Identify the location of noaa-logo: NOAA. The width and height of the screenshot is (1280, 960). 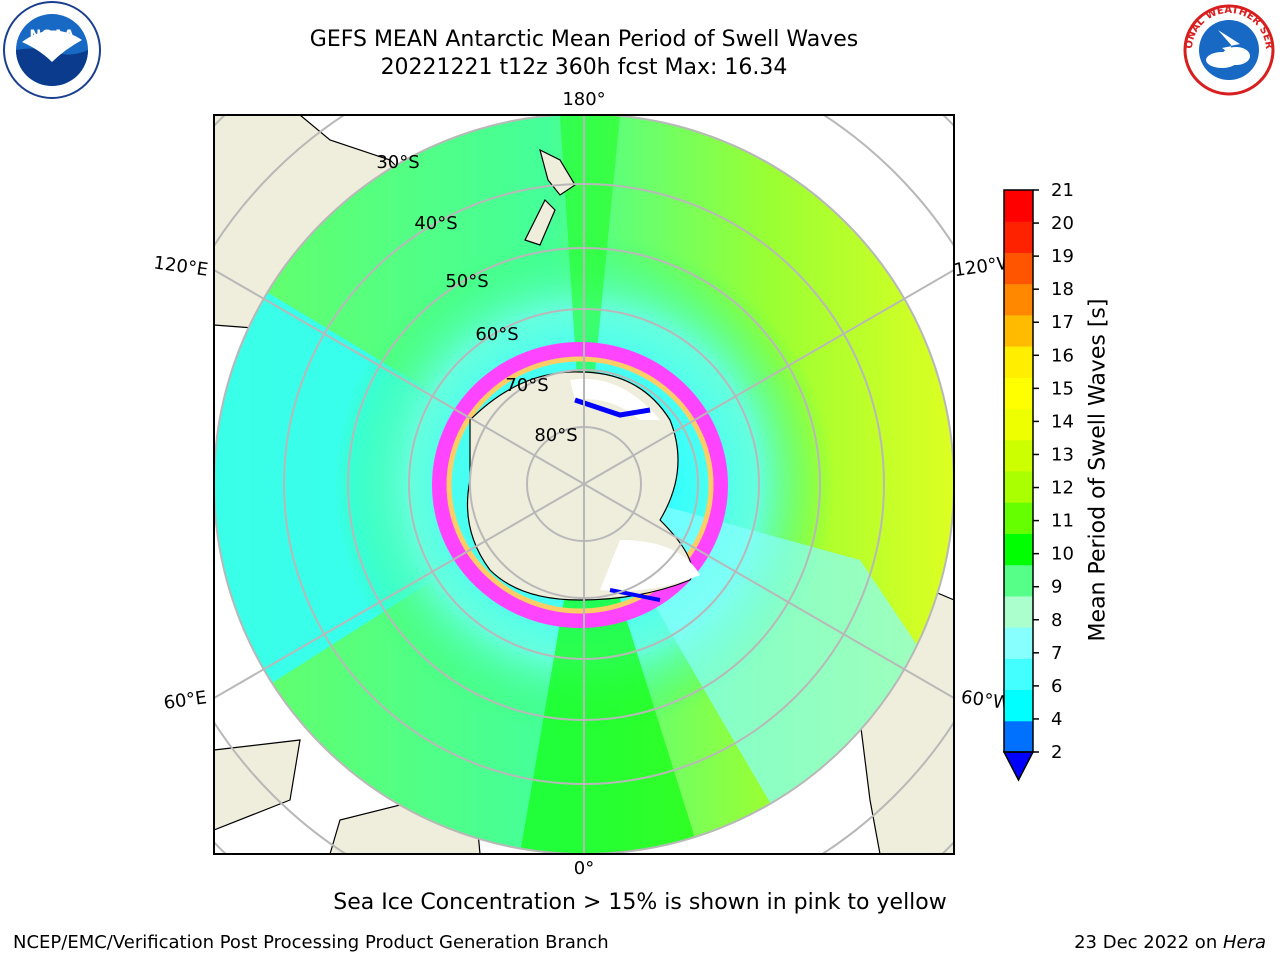
(52, 50).